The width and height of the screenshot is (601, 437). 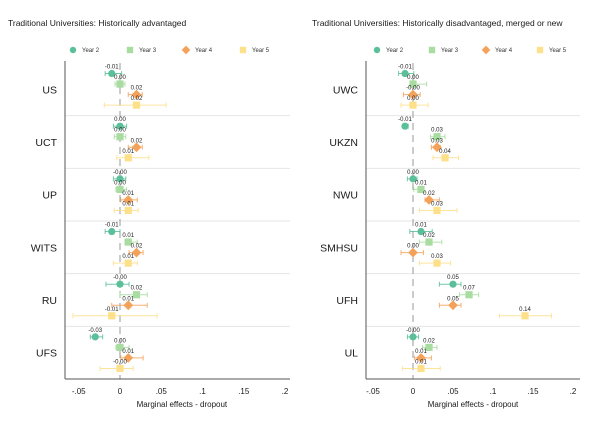 I want to click on x-tick-label: .15, so click(x=244, y=391).